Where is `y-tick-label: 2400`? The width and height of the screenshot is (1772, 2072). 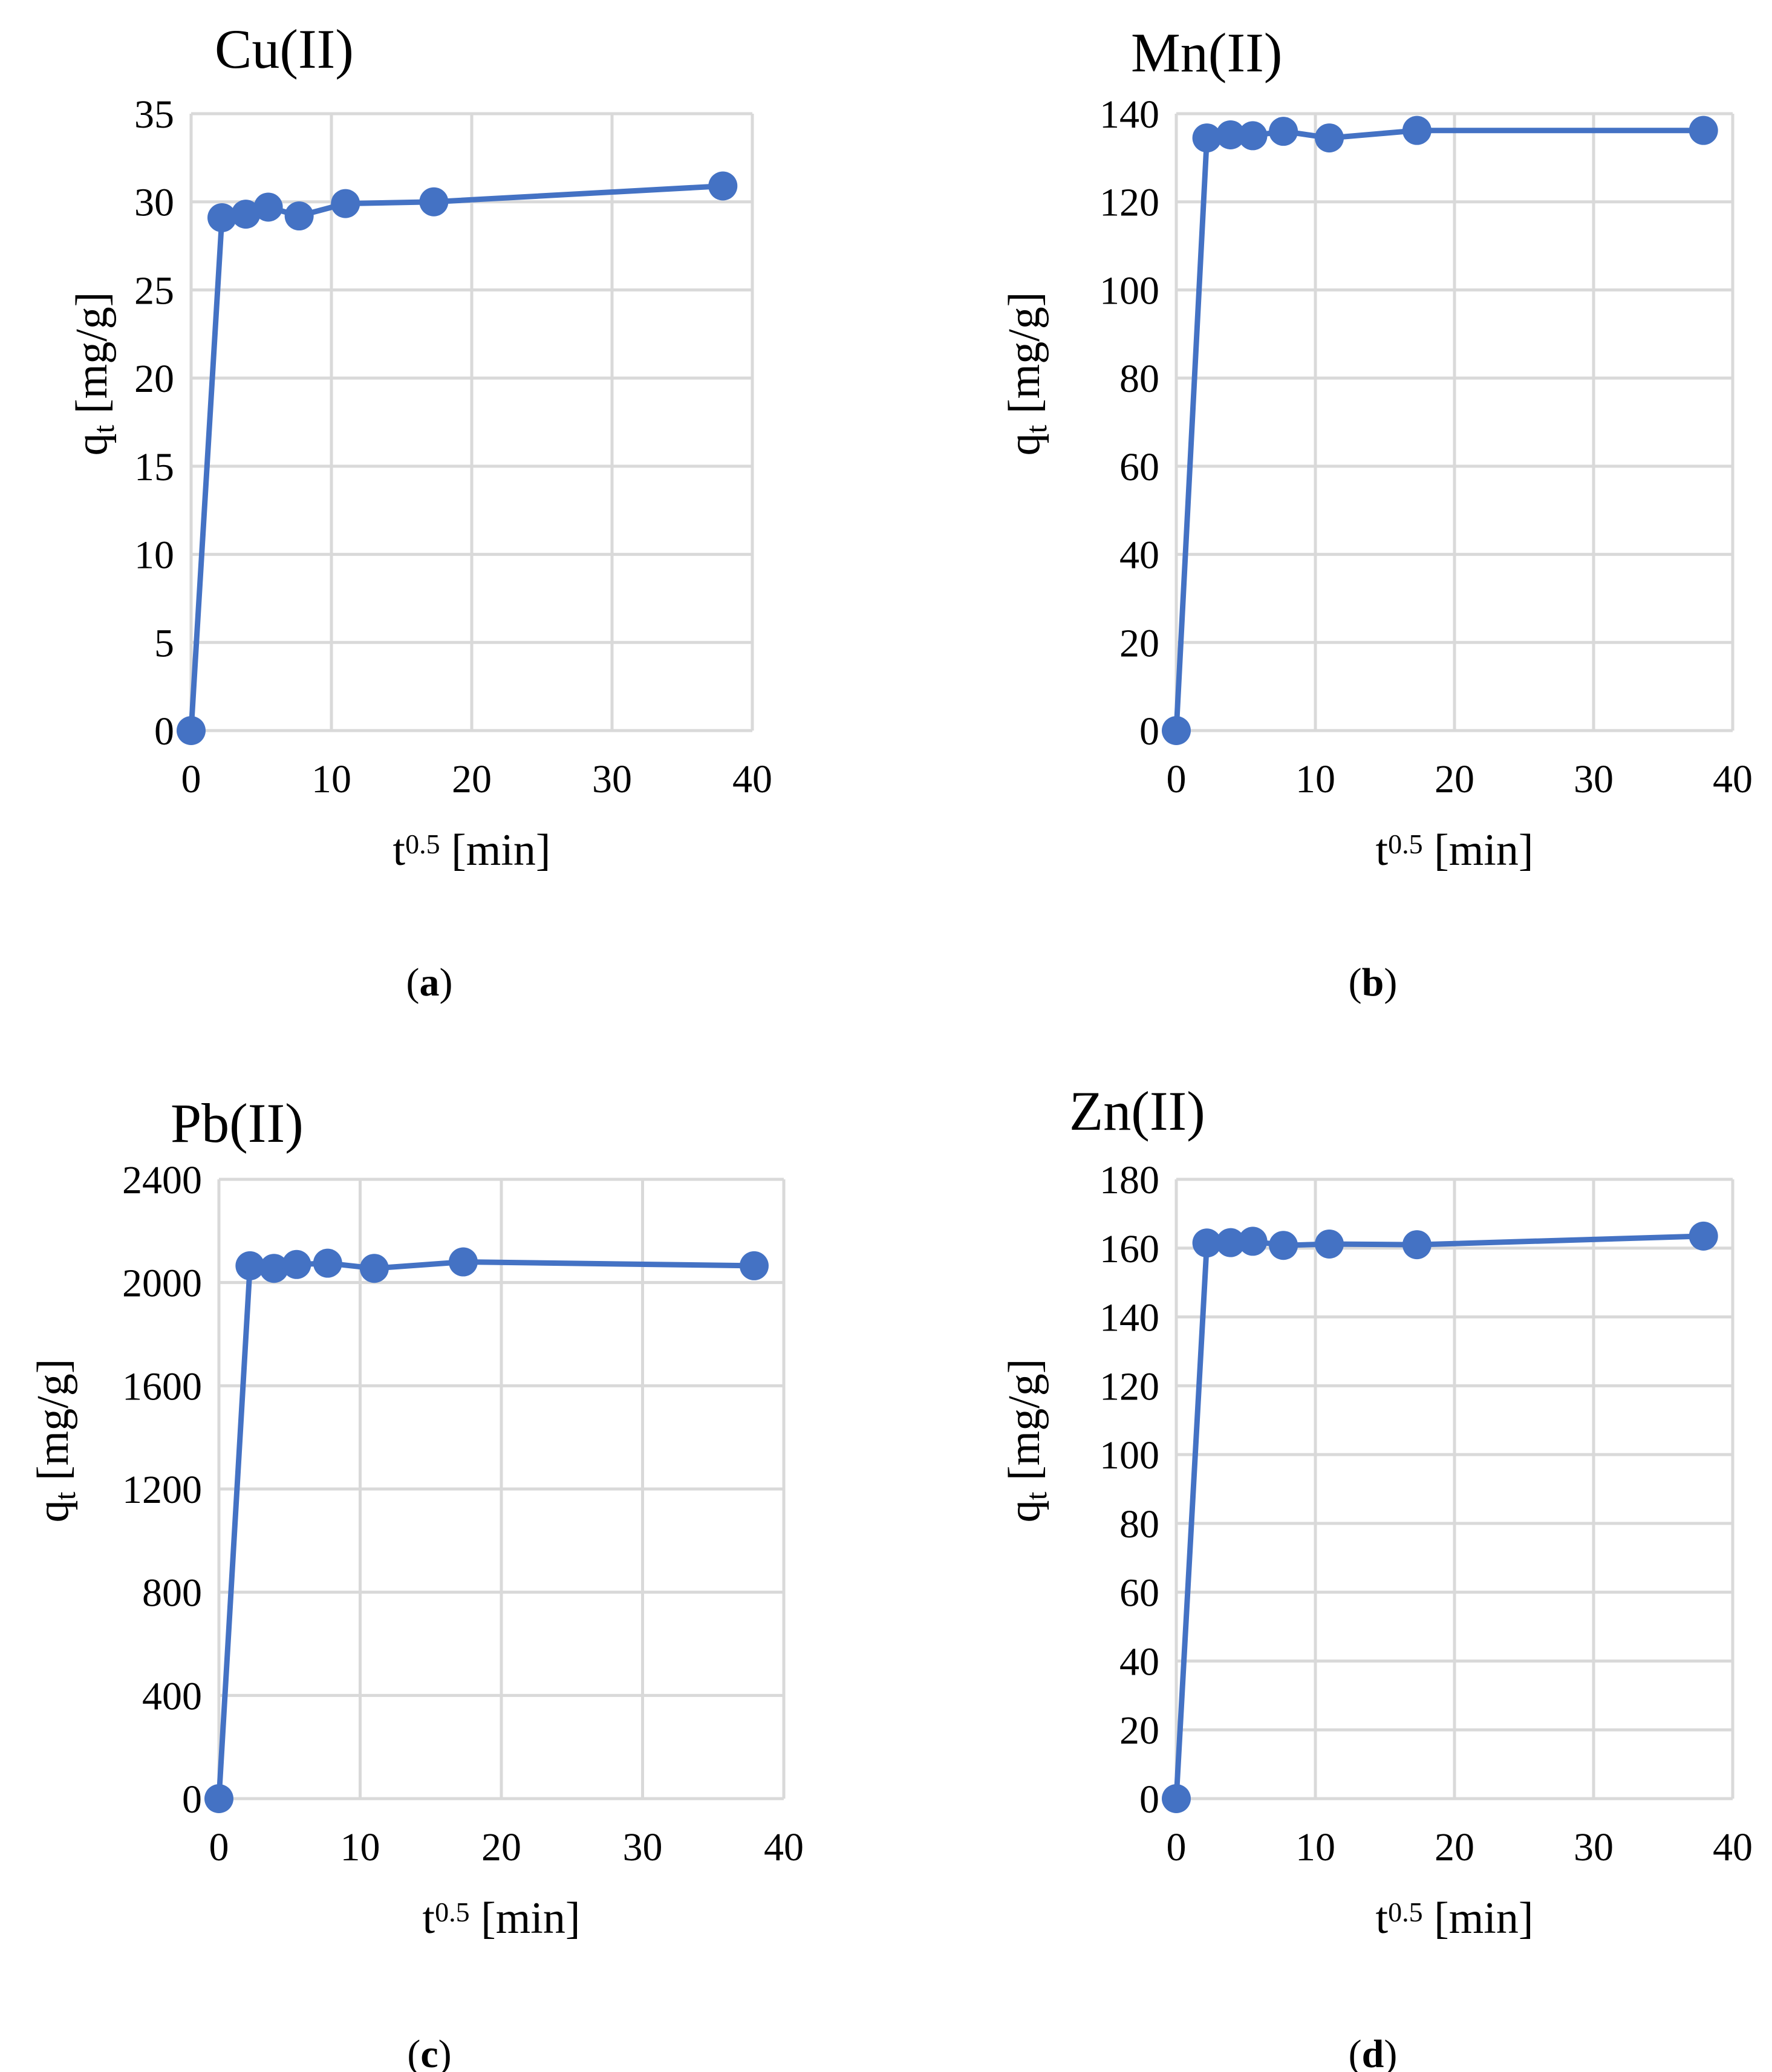
y-tick-label: 2400 is located at coordinates (162, 1180).